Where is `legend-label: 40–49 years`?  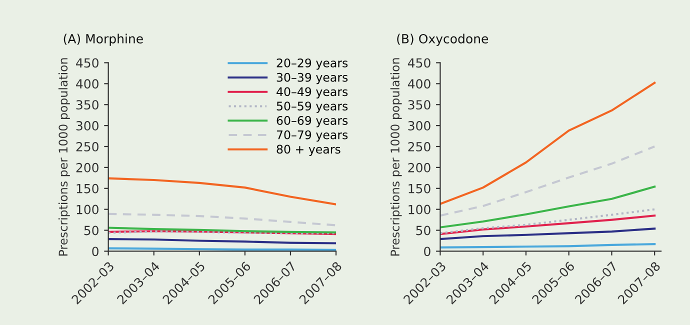 legend-label: 40–49 years is located at coordinates (312, 92).